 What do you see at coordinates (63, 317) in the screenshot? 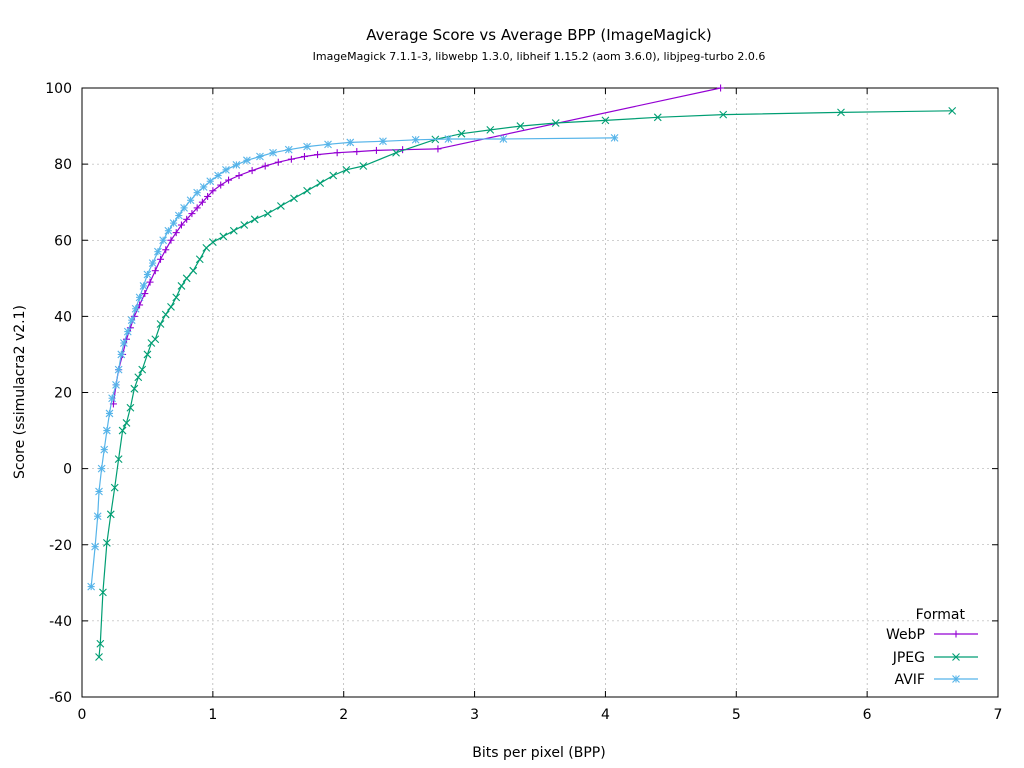
I see `y-tick-label: 40` at bounding box center [63, 317].